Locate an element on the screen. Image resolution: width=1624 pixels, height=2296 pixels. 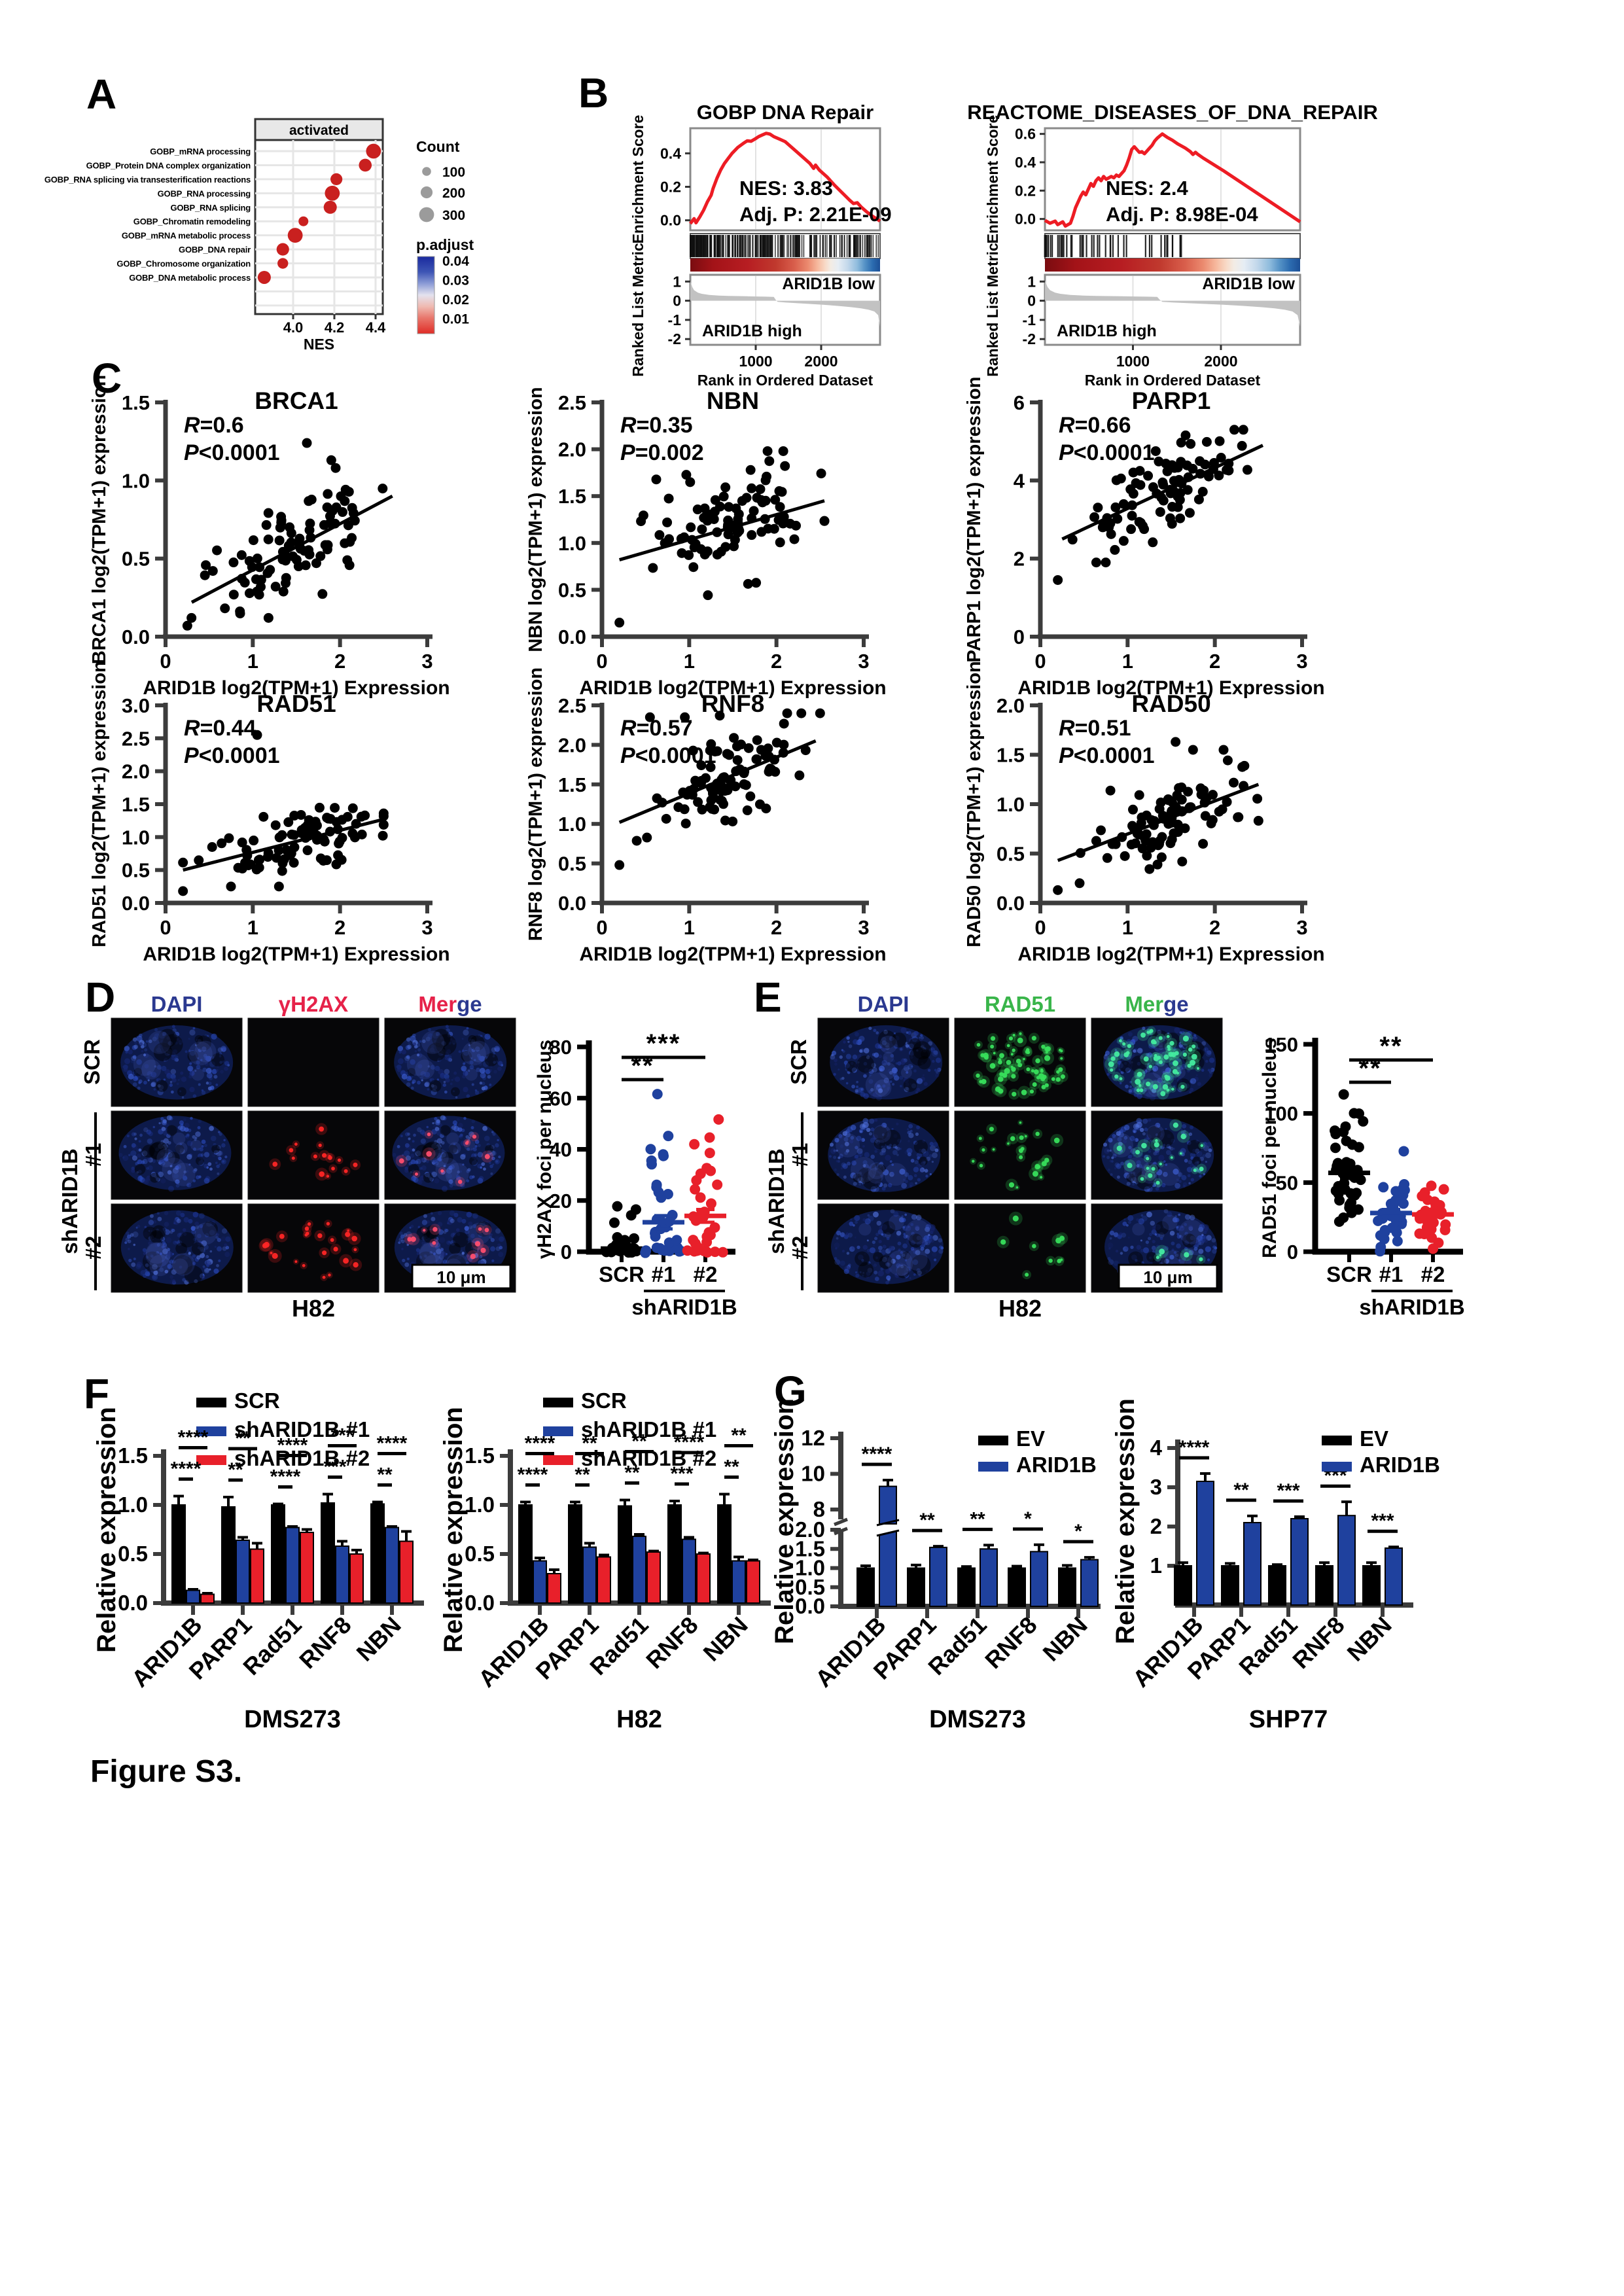
cell-line-label: H82 is located at coordinates (1020, 1308).